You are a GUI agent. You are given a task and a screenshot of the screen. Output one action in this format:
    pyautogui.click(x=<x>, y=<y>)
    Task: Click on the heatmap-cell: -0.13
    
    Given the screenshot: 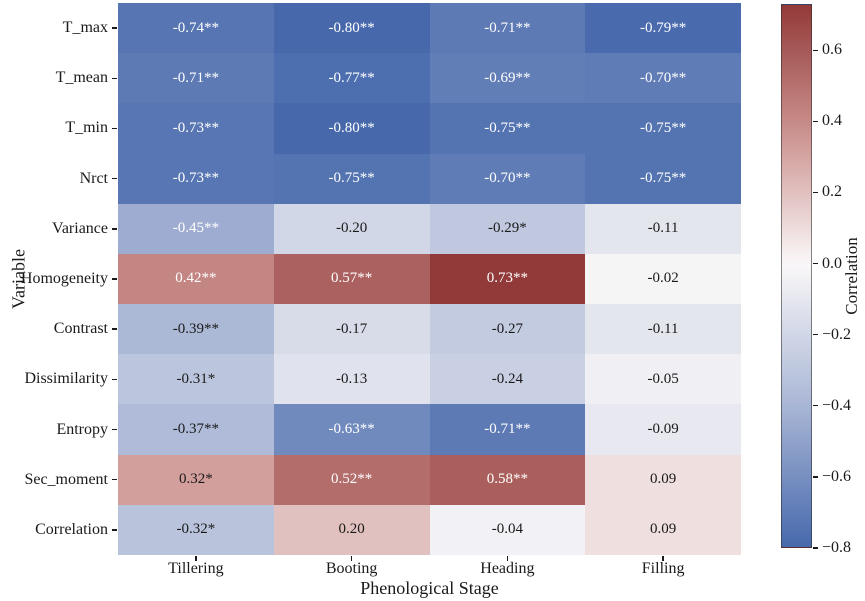 What is the action you would take?
    pyautogui.click(x=351, y=379)
    